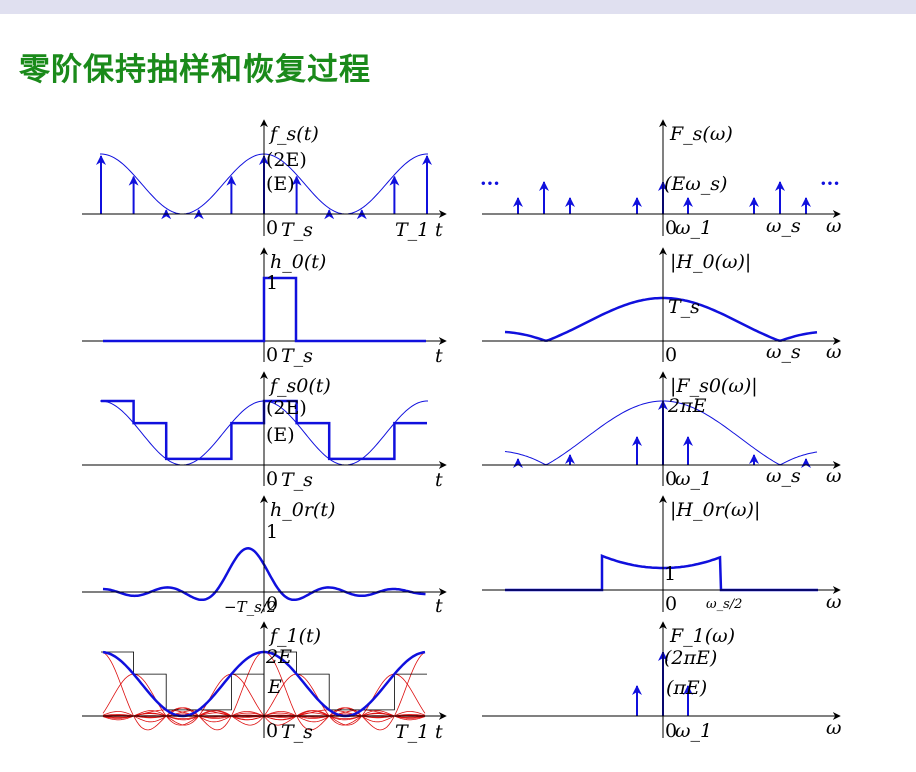 This screenshot has width=916, height=772. I want to click on page-title: 零阶保持抽样和恢复过程, so click(195, 70).